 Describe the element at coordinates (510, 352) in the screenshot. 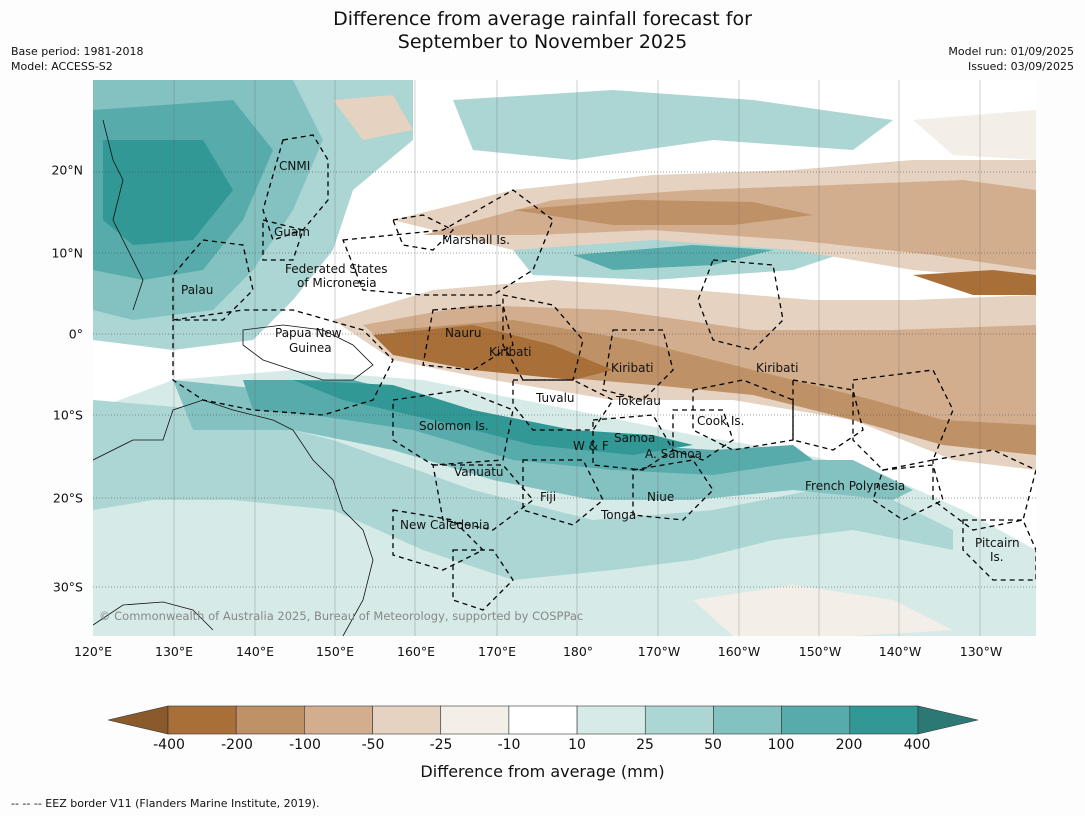

I see `label-kiribati-west: Kiribati` at that location.